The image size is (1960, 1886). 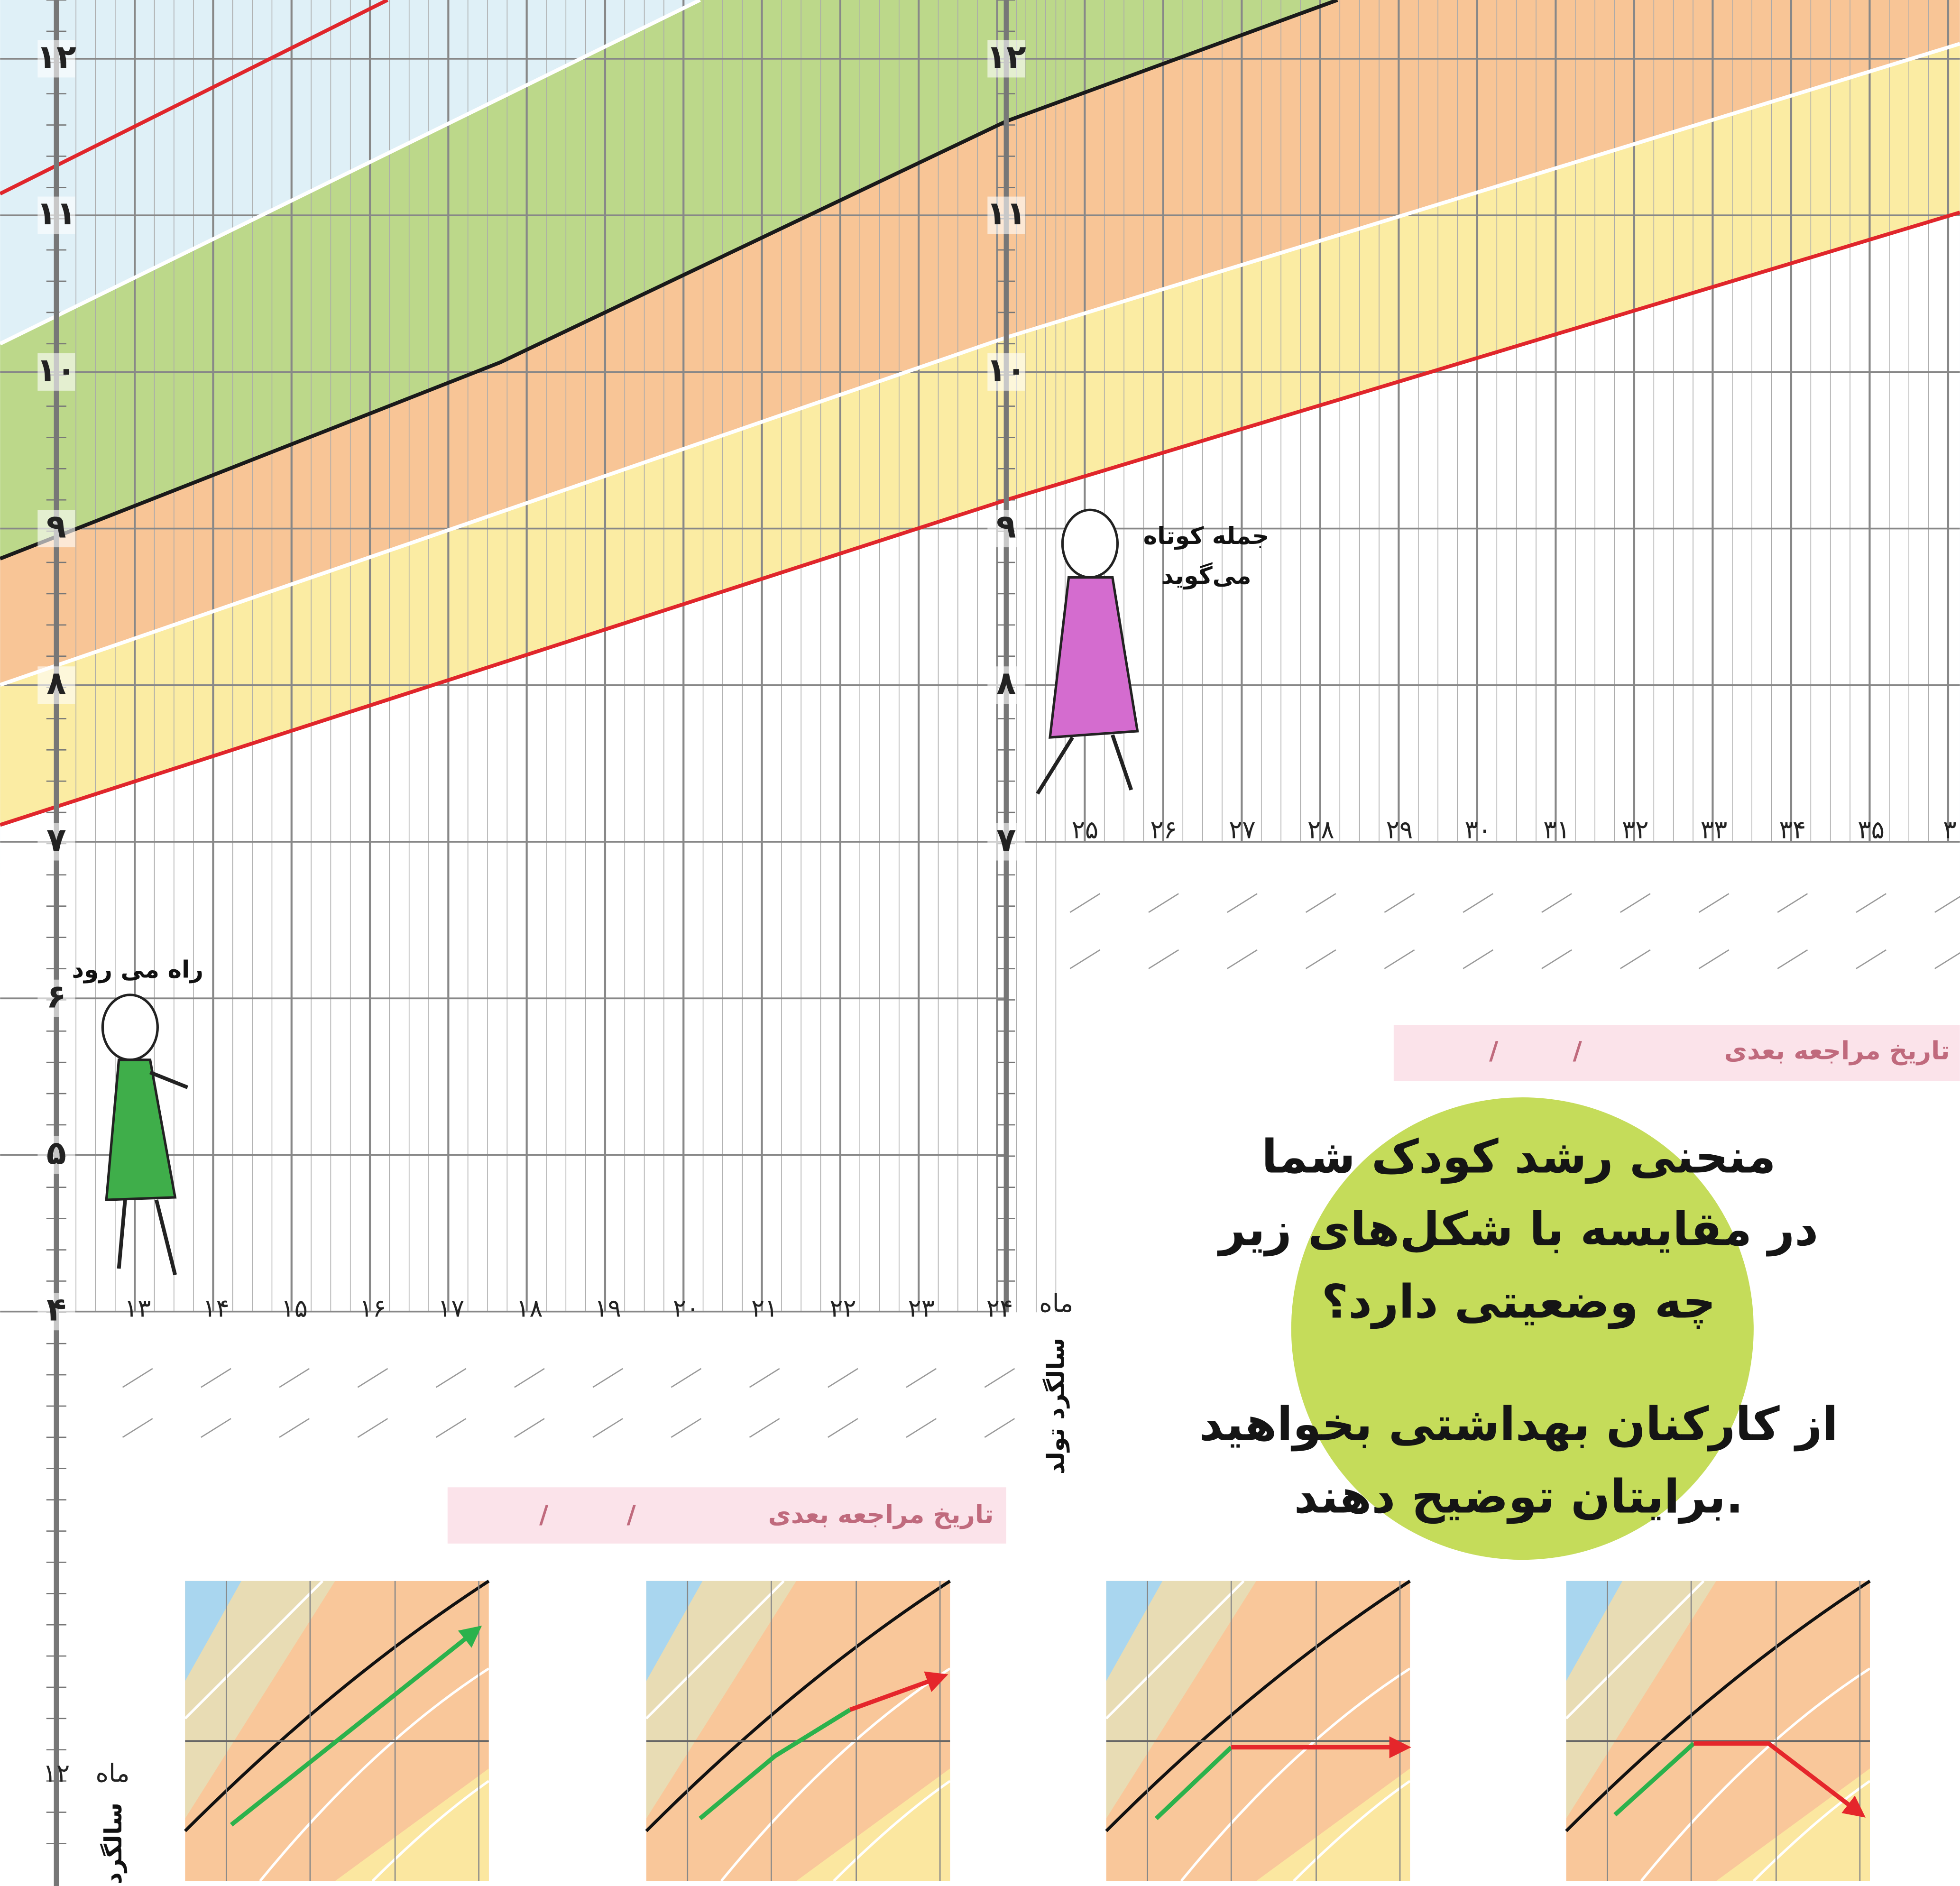 I want to click on month-label: ماه, so click(x=112, y=1773).